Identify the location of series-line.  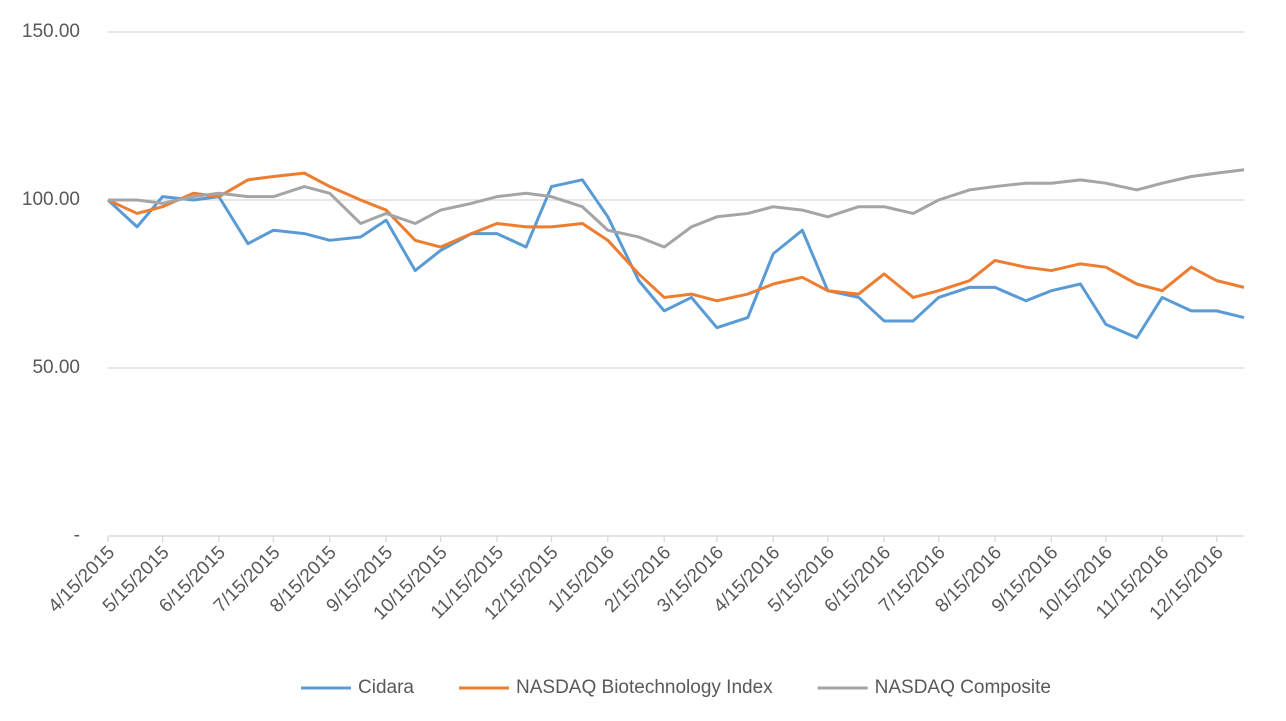
(676, 208).